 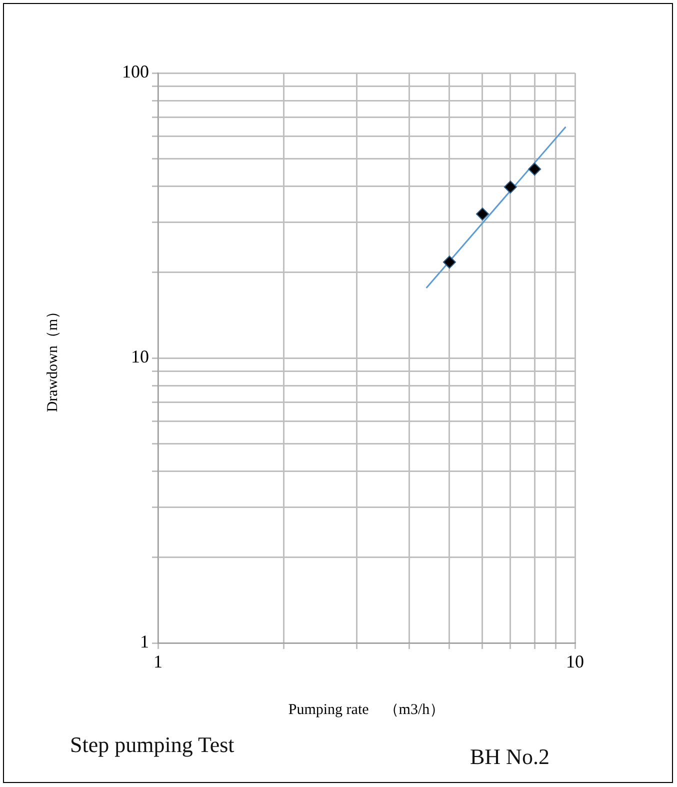 What do you see at coordinates (366, 710) in the screenshot?
I see `x-axis-title: Pumping rate （m3/h）` at bounding box center [366, 710].